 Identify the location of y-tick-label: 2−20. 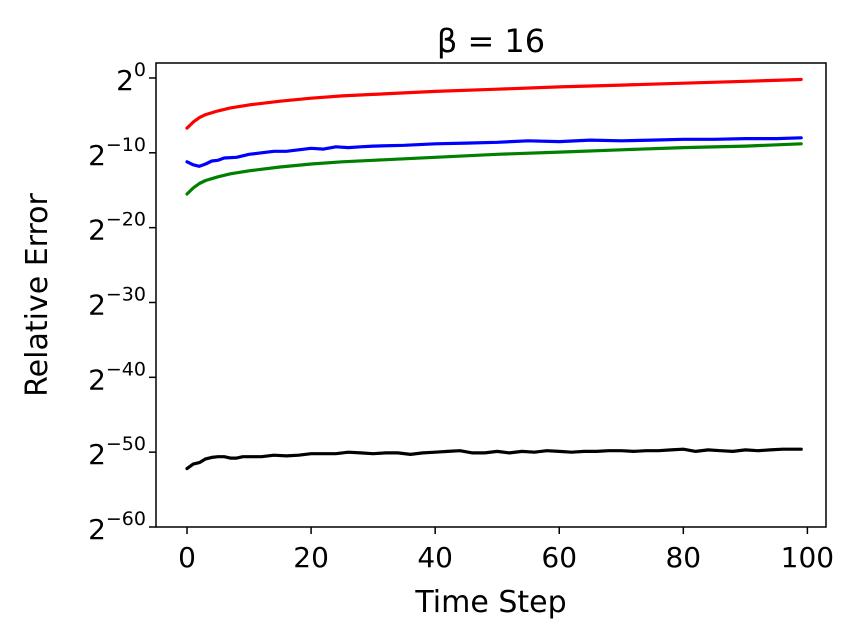
(117, 228).